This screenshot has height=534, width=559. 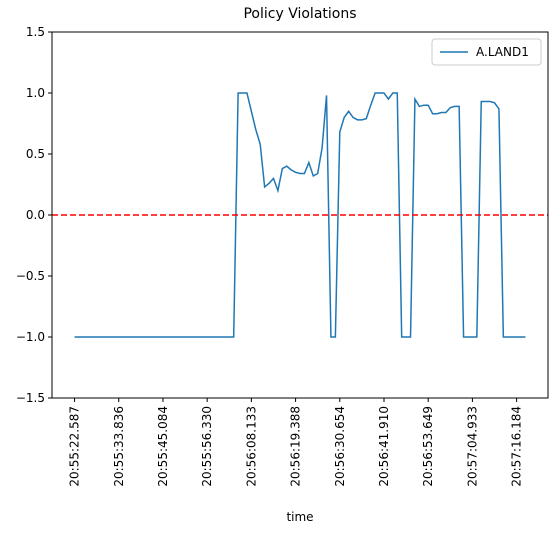 I want to click on chart-title: Policy Violations, so click(x=299, y=14).